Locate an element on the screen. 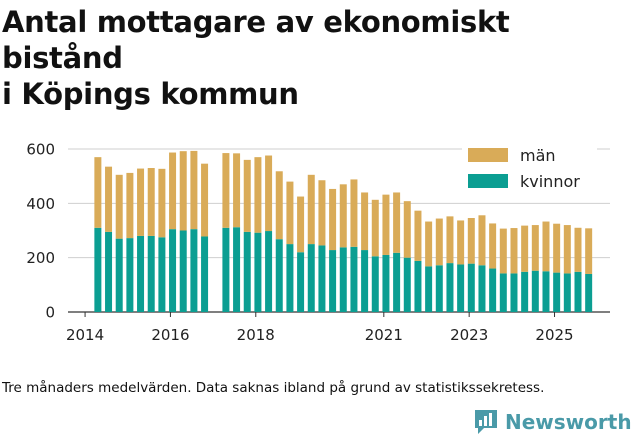  chart-title-line-1: Antal mottagare av ekonomiskt bistånd is located at coordinates (256, 40).